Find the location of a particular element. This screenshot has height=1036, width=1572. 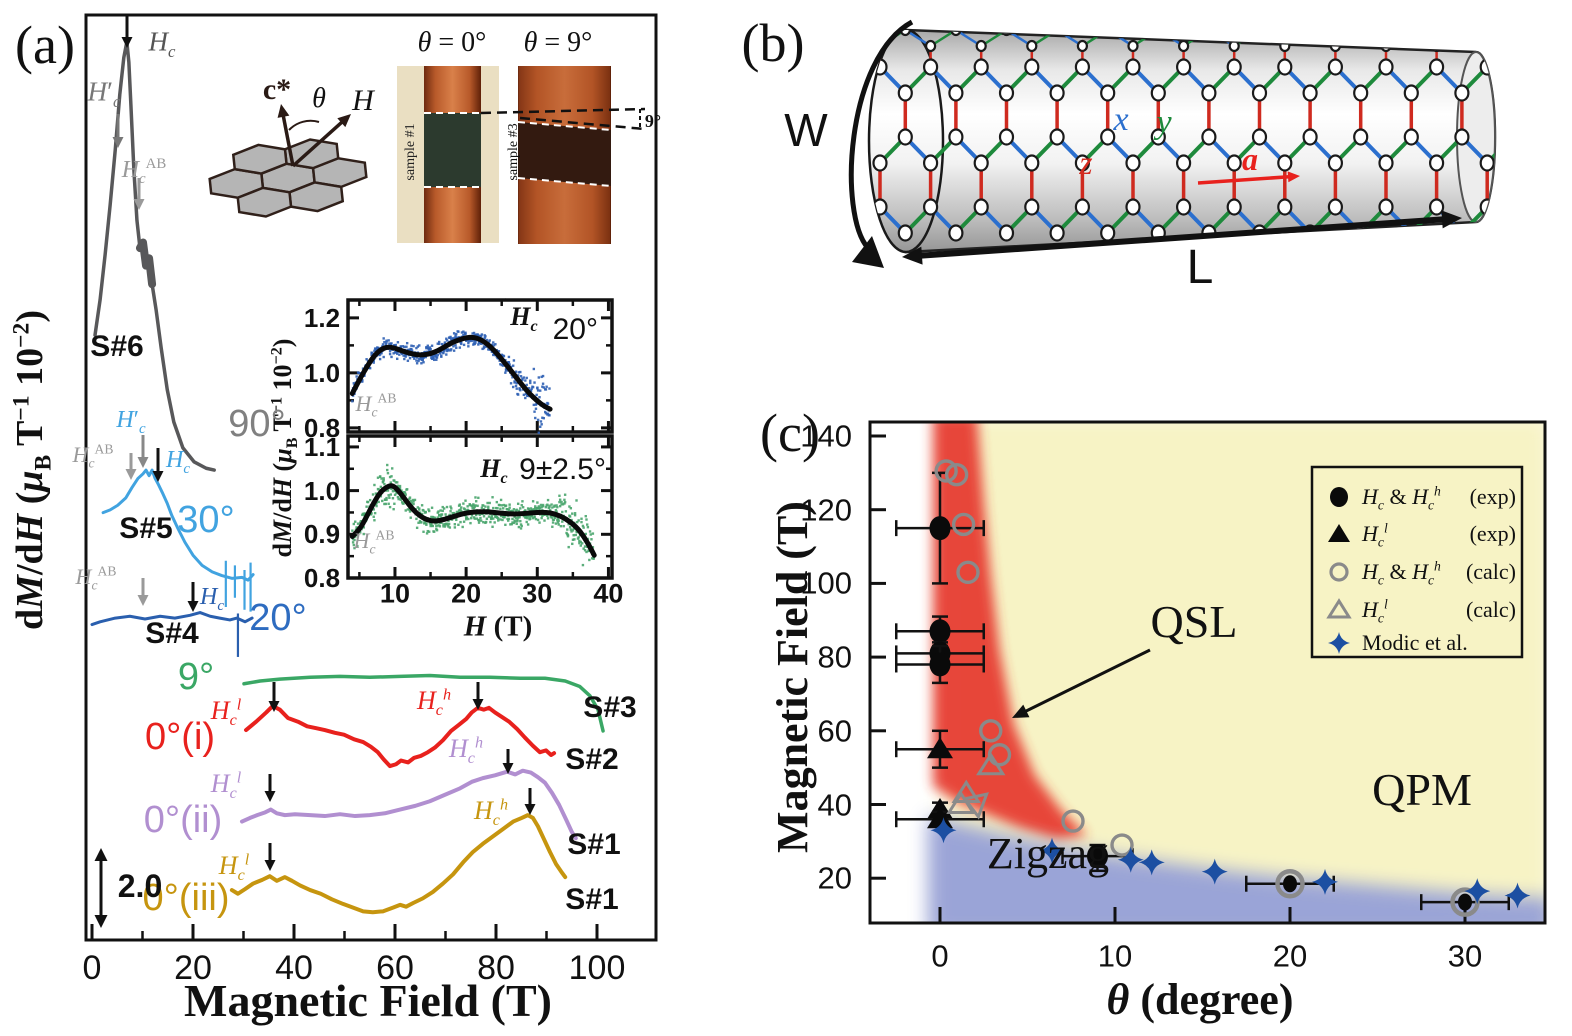

scale-bar is located at coordinates (101, 888).